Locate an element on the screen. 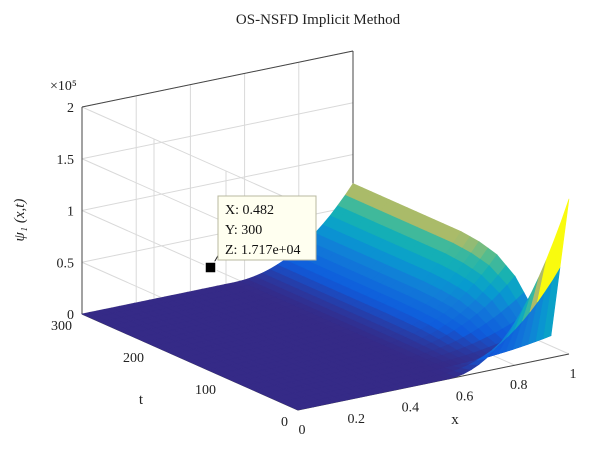  y-tick-label: 100 is located at coordinates (205, 390).